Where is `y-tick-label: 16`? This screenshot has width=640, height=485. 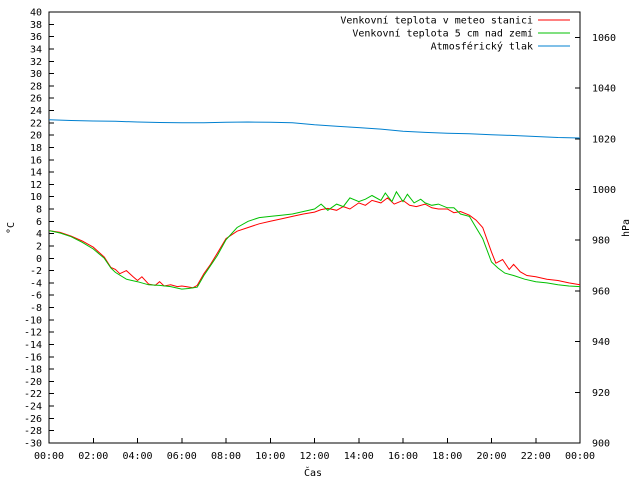 y-tick-label: 16 is located at coordinates (36, 160).